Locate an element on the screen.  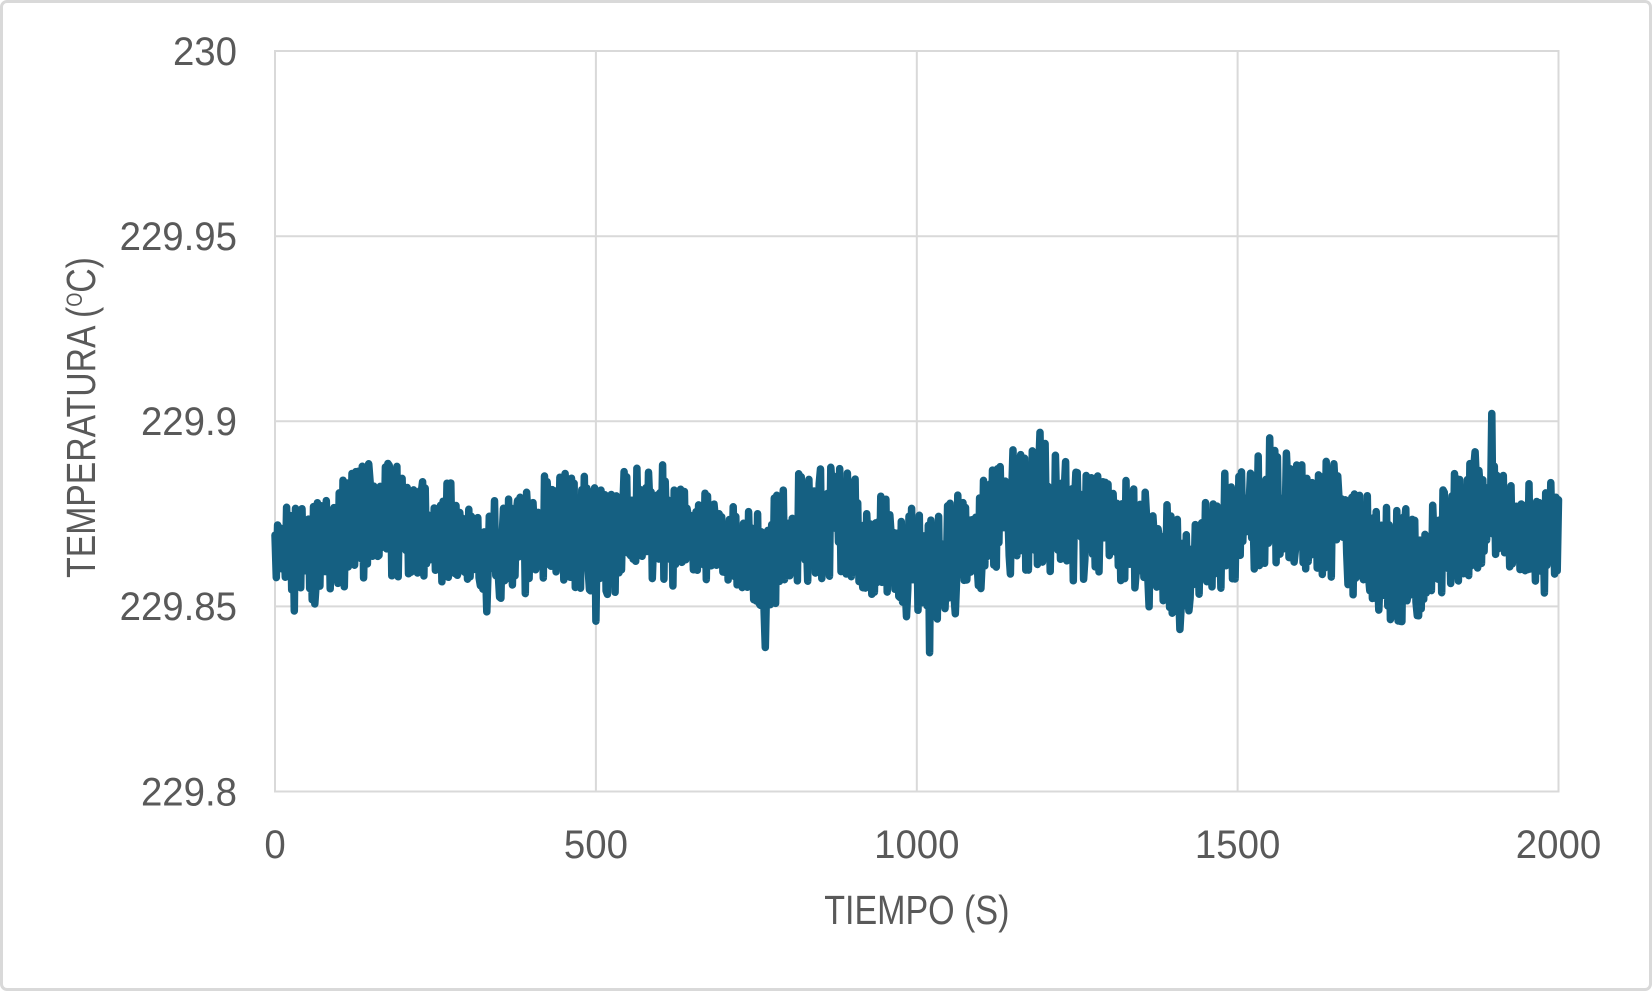
svg-text: 229.9 is located at coordinates (189, 422).